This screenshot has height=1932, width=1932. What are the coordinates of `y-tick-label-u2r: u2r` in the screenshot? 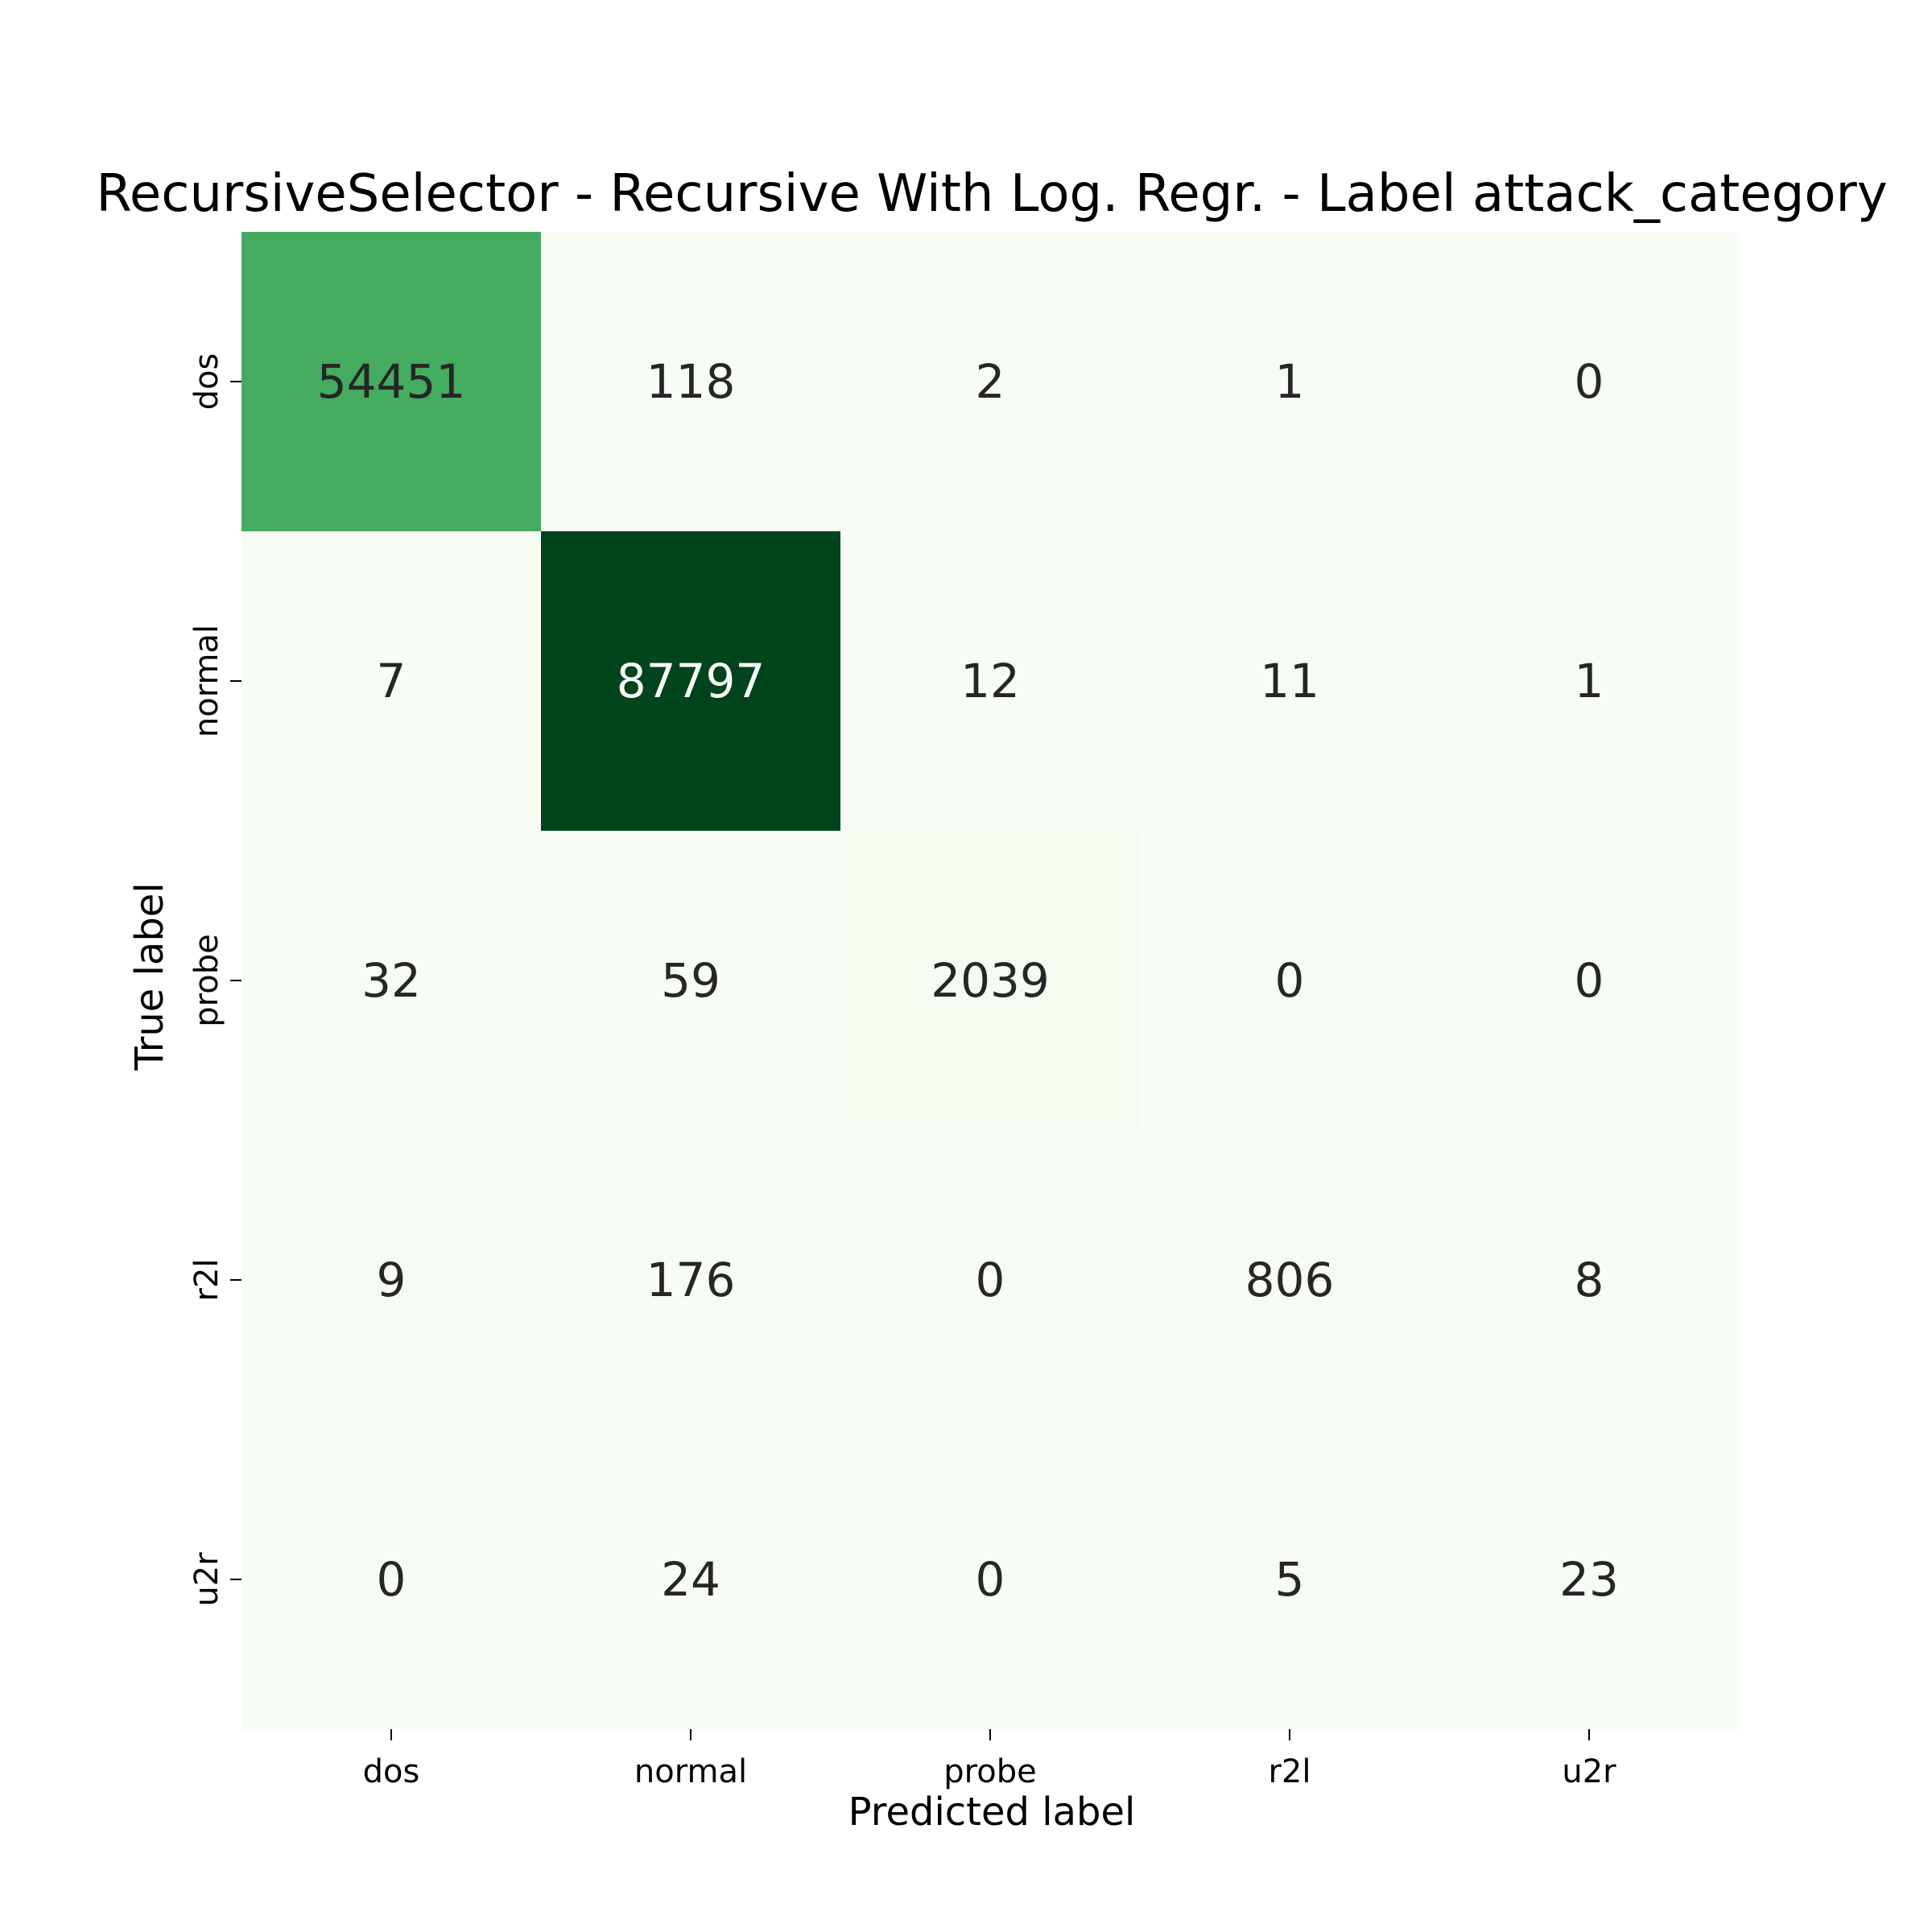 It's located at (206, 1579).